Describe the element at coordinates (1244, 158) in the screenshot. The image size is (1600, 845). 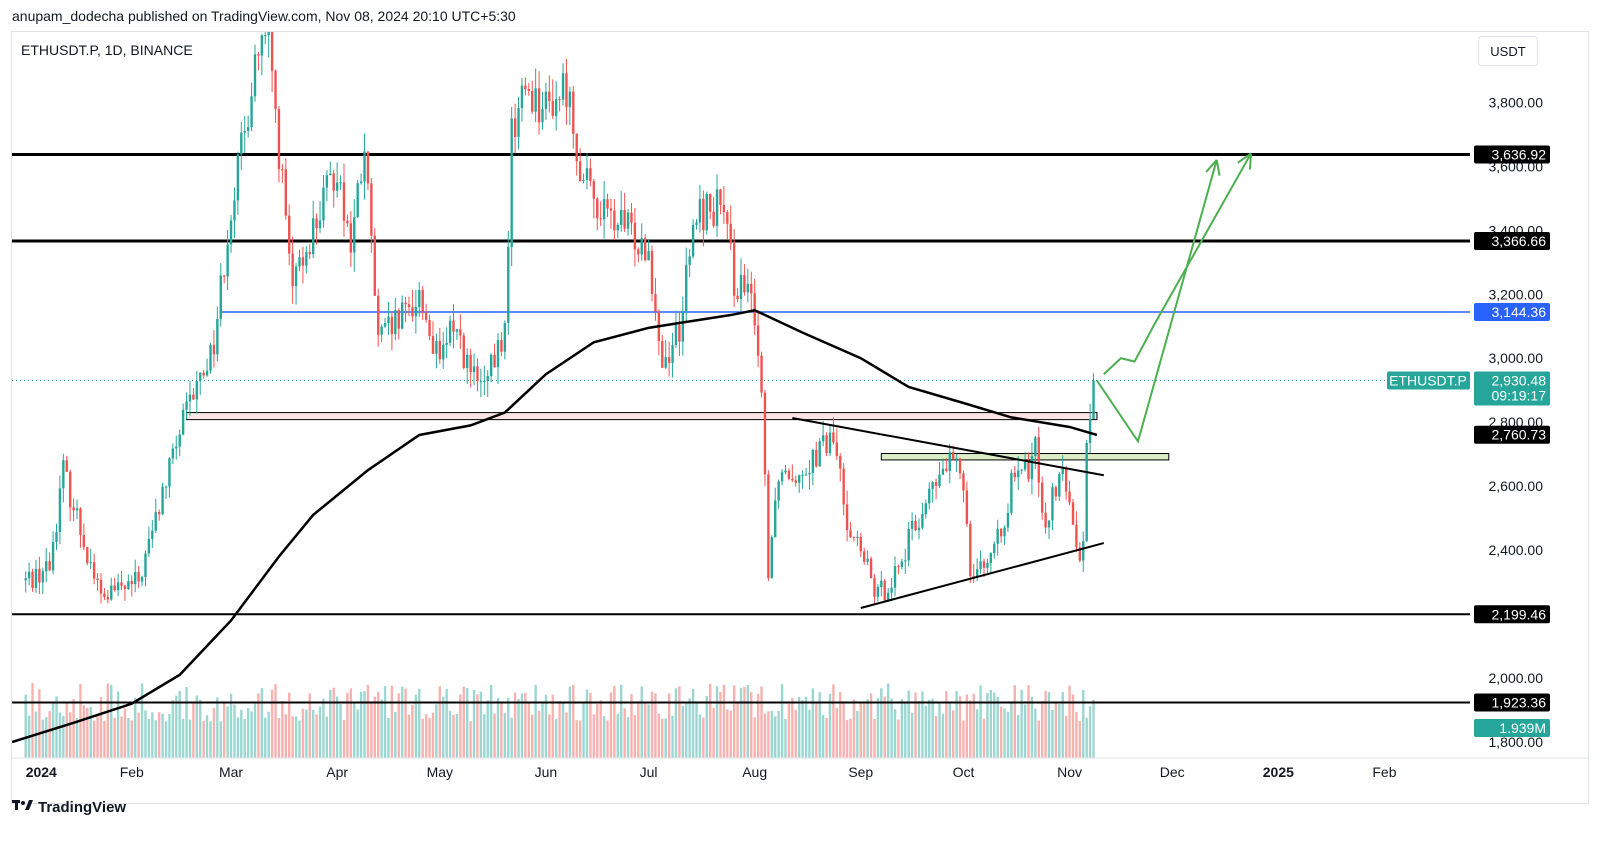
I see `arrow-head` at that location.